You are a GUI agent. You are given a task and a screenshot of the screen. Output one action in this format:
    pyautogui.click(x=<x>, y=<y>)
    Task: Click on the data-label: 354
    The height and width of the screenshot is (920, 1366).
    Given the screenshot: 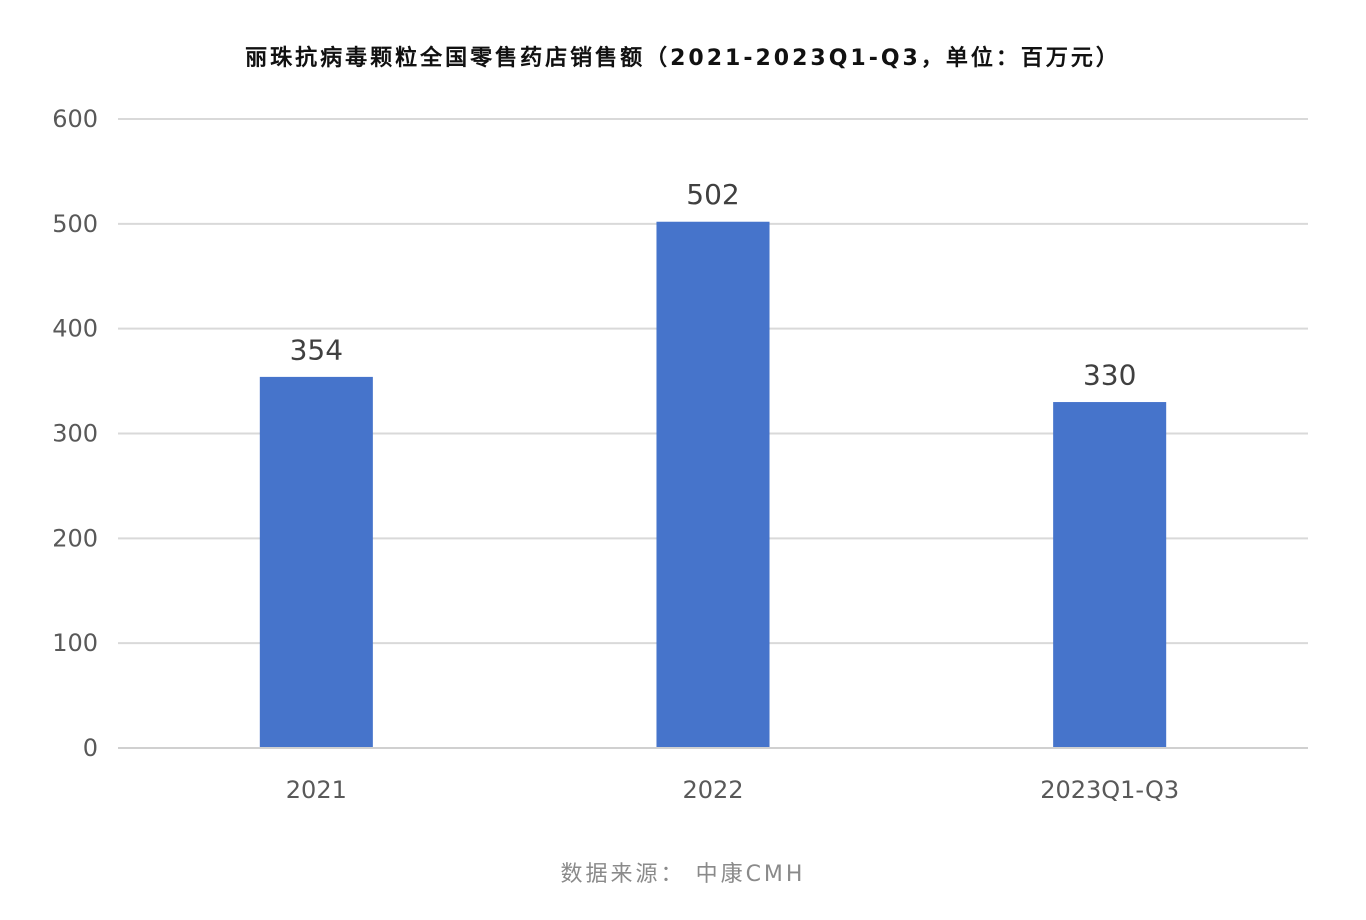 What is the action you would take?
    pyautogui.click(x=316, y=349)
    